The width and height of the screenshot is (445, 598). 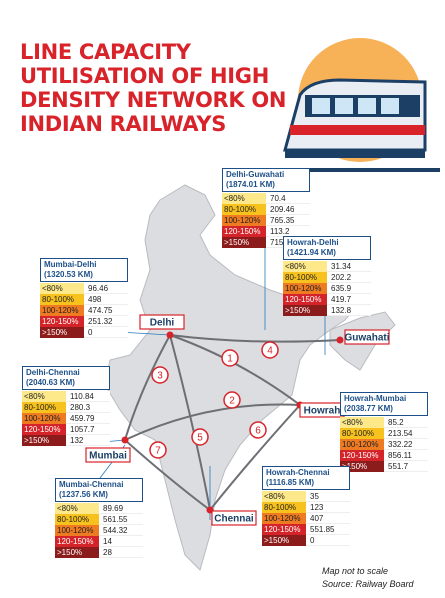 I want to click on band-row: 80-100% 123, so click(x=306, y=507).